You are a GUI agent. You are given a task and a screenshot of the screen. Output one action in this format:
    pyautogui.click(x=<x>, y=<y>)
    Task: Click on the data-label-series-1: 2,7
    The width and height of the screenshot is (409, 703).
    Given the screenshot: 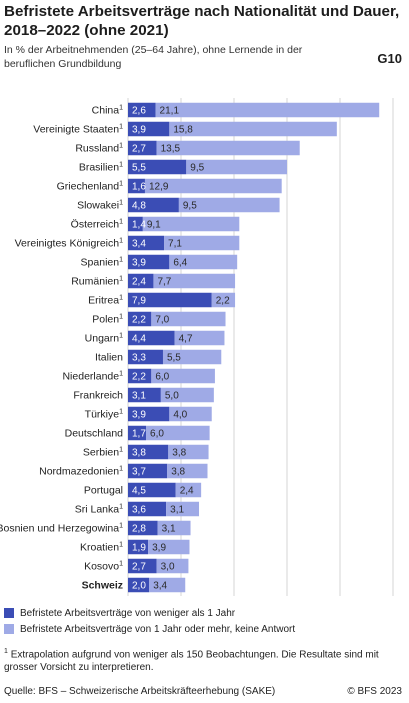 What is the action you would take?
    pyautogui.click(x=139, y=567)
    